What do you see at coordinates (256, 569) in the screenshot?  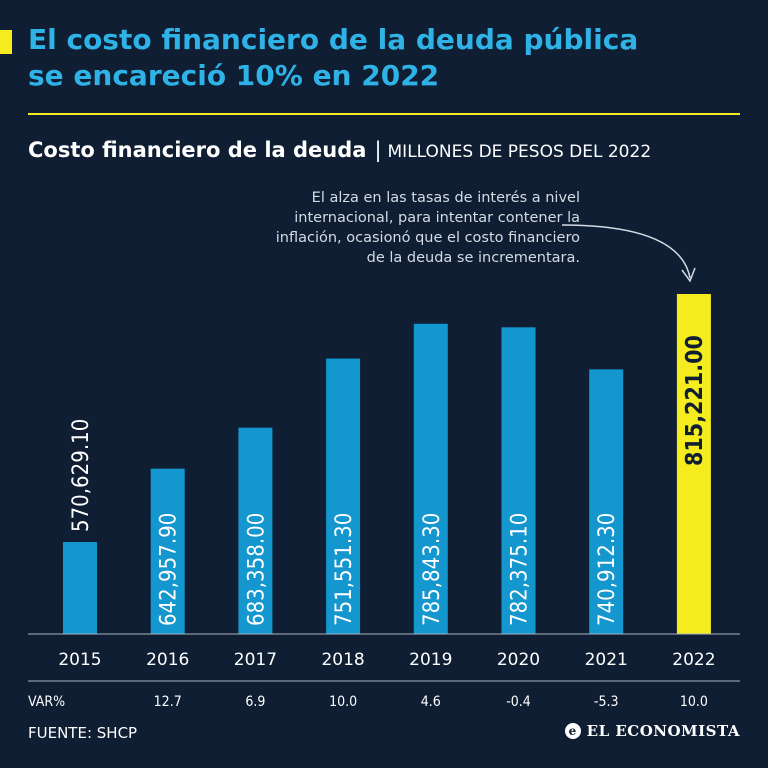 I see `value-label-2017: 683,358.00` at bounding box center [256, 569].